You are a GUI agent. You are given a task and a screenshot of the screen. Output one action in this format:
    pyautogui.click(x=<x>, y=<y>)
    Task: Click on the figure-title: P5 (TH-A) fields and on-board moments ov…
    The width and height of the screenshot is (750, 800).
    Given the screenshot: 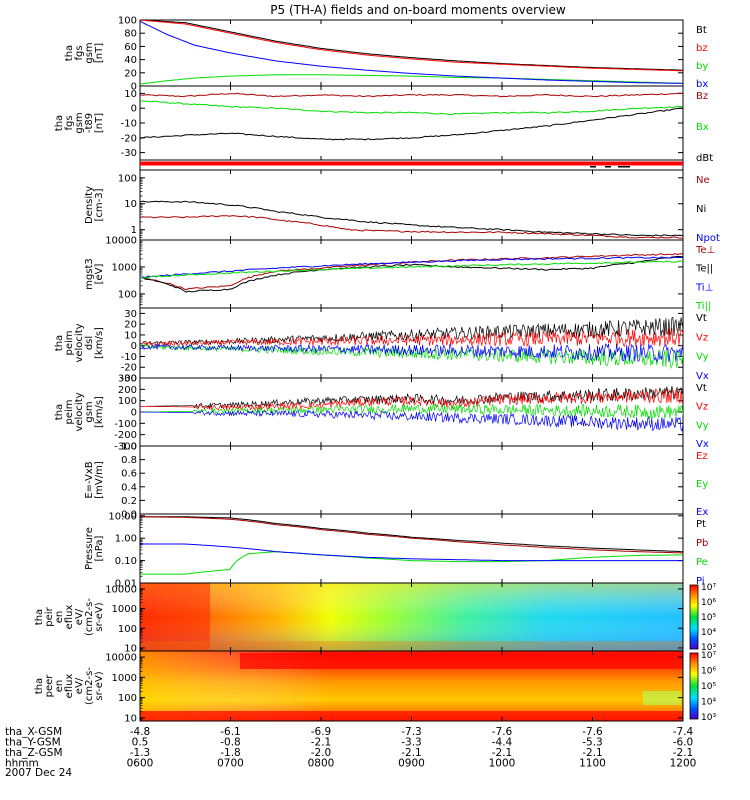 What is the action you would take?
    pyautogui.click(x=418, y=10)
    